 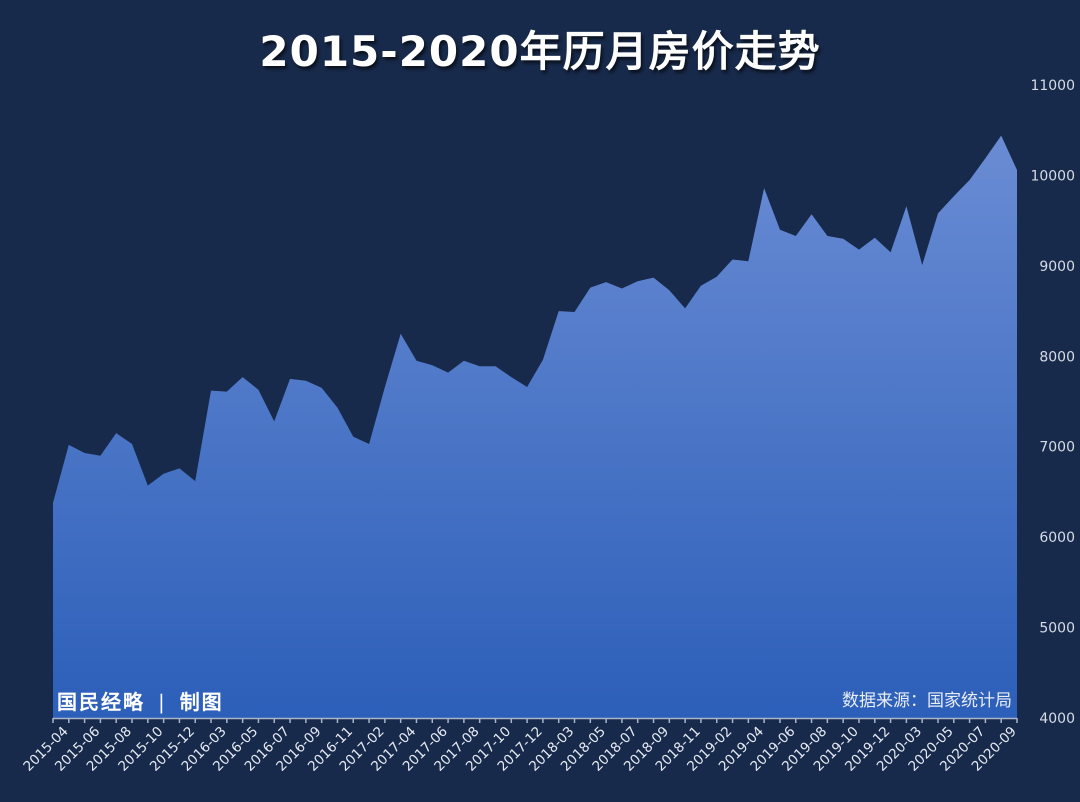 What do you see at coordinates (1057, 448) in the screenshot?
I see `y-tick-label: 7000` at bounding box center [1057, 448].